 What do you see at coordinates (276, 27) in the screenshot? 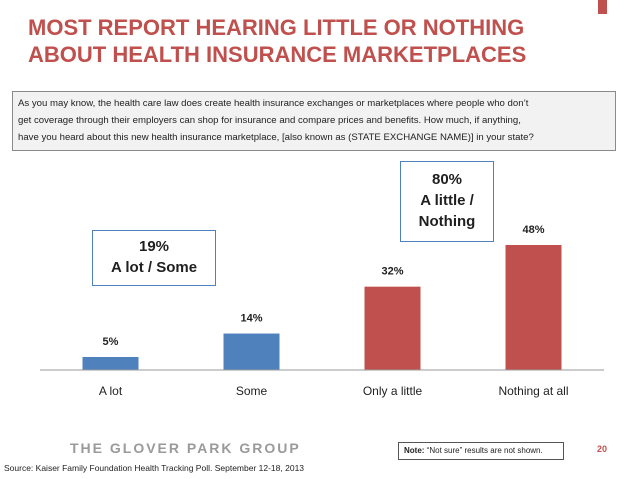
I see `title-line-1: MOST REPORT HEARING LITTLE OR NOTHING` at bounding box center [276, 27].